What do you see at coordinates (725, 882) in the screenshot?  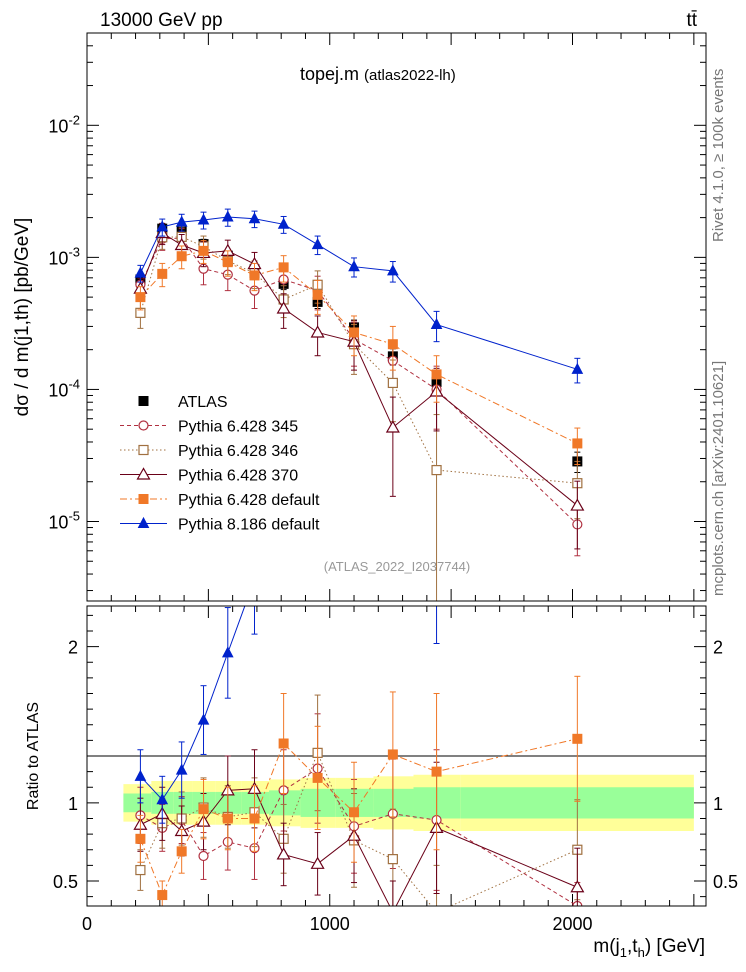 I see `ratio-ytick-label-right: 0.5` at bounding box center [725, 882].